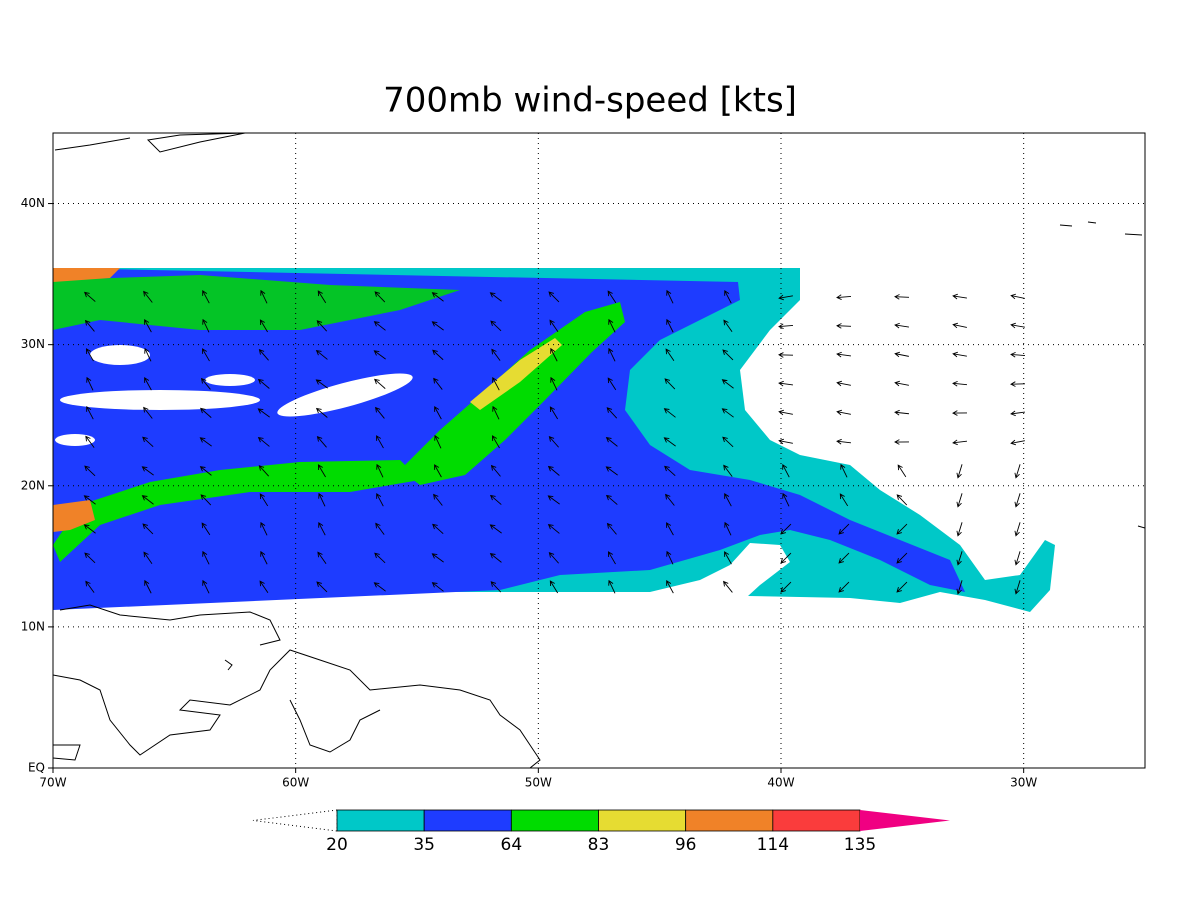 Image resolution: width=1200 pixels, height=900 pixels. I want to click on colorbar-label: 64, so click(512, 845).